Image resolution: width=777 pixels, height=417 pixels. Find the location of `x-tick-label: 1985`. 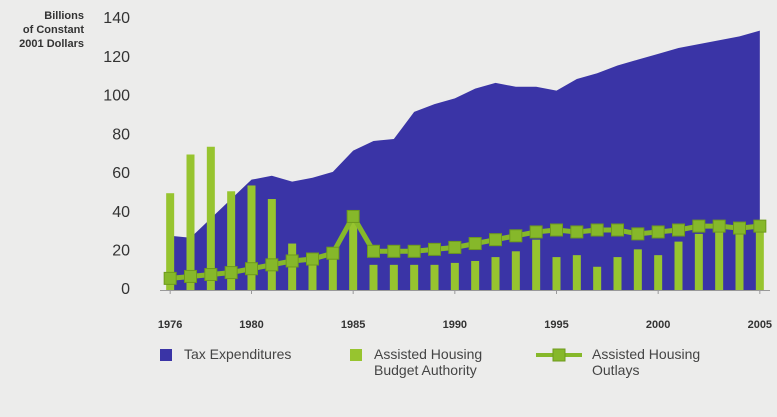

x-tick-label: 1985 is located at coordinates (353, 325).